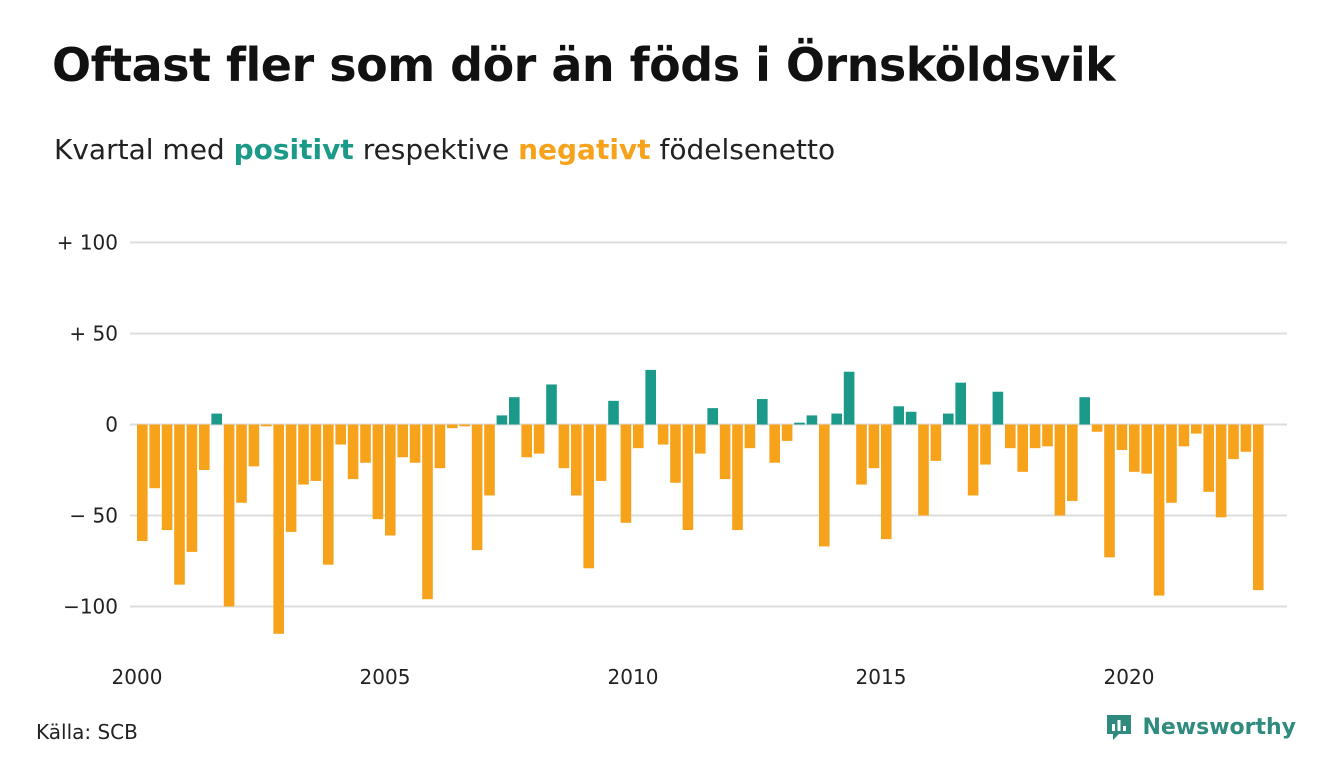 The height and width of the screenshot is (780, 1340). What do you see at coordinates (111, 425) in the screenshot?
I see `y-tick-label: 0` at bounding box center [111, 425].